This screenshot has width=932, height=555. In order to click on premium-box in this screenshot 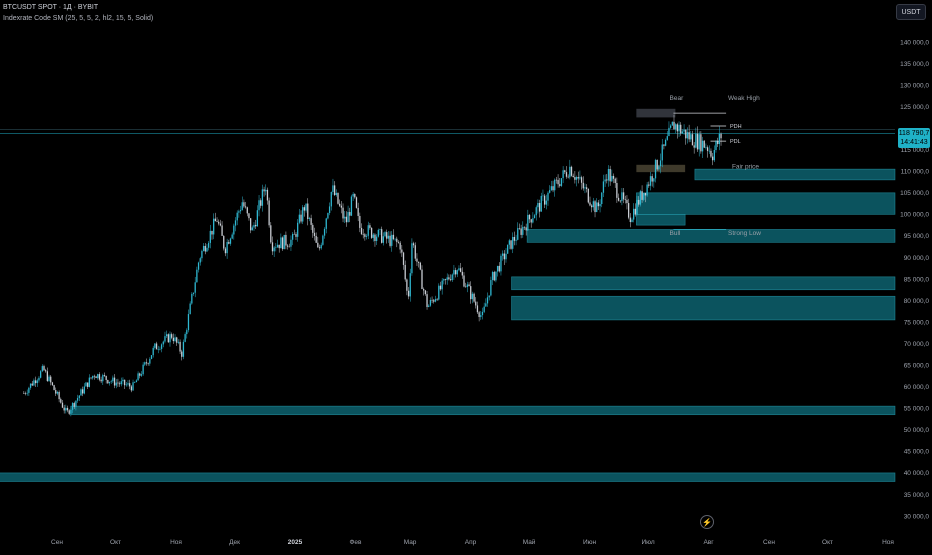, I will do `click(656, 113)`.